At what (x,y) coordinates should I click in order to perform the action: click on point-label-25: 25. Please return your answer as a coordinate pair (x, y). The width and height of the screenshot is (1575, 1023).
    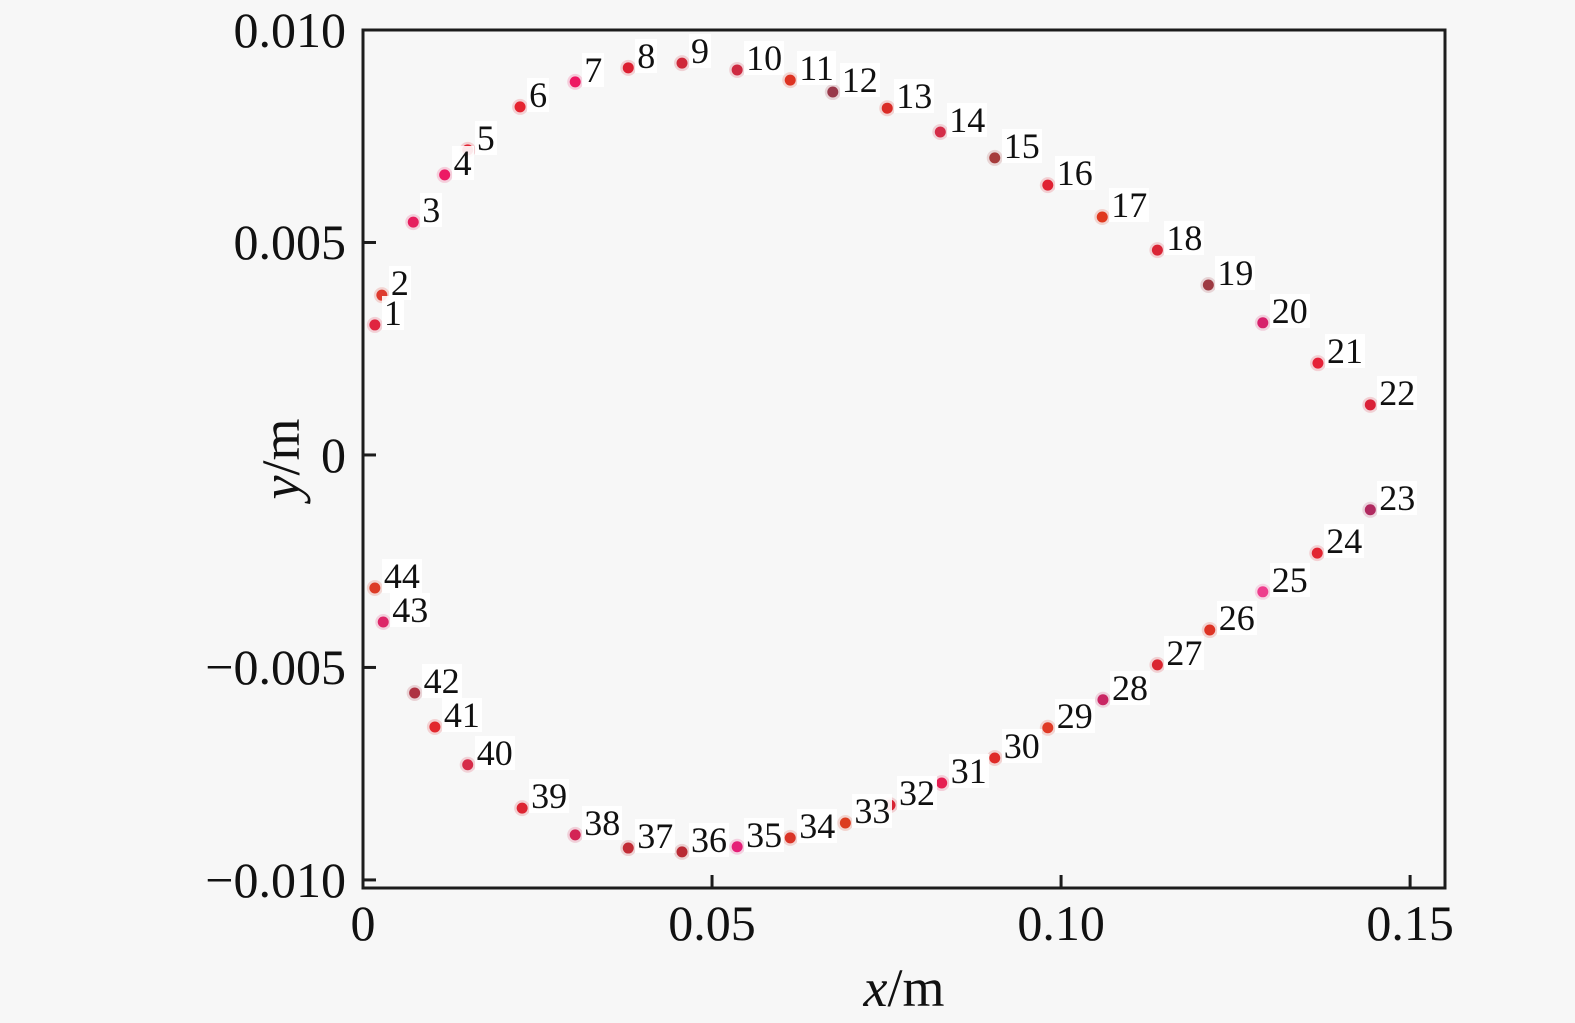
    Looking at the image, I should click on (1289, 579).